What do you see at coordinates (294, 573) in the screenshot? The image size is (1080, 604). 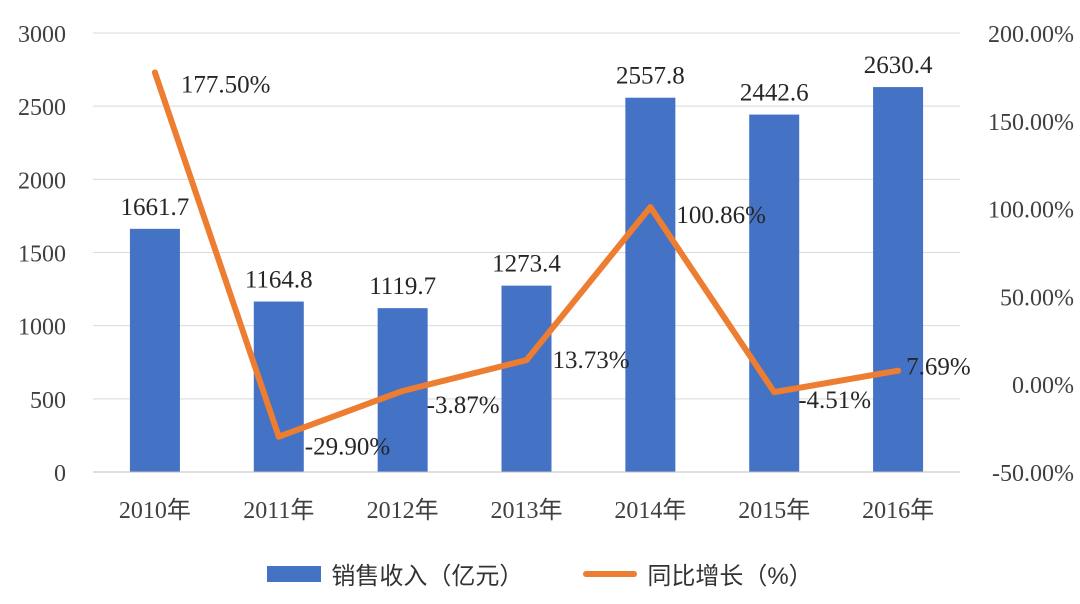 I see `legend-swatch-bar` at bounding box center [294, 573].